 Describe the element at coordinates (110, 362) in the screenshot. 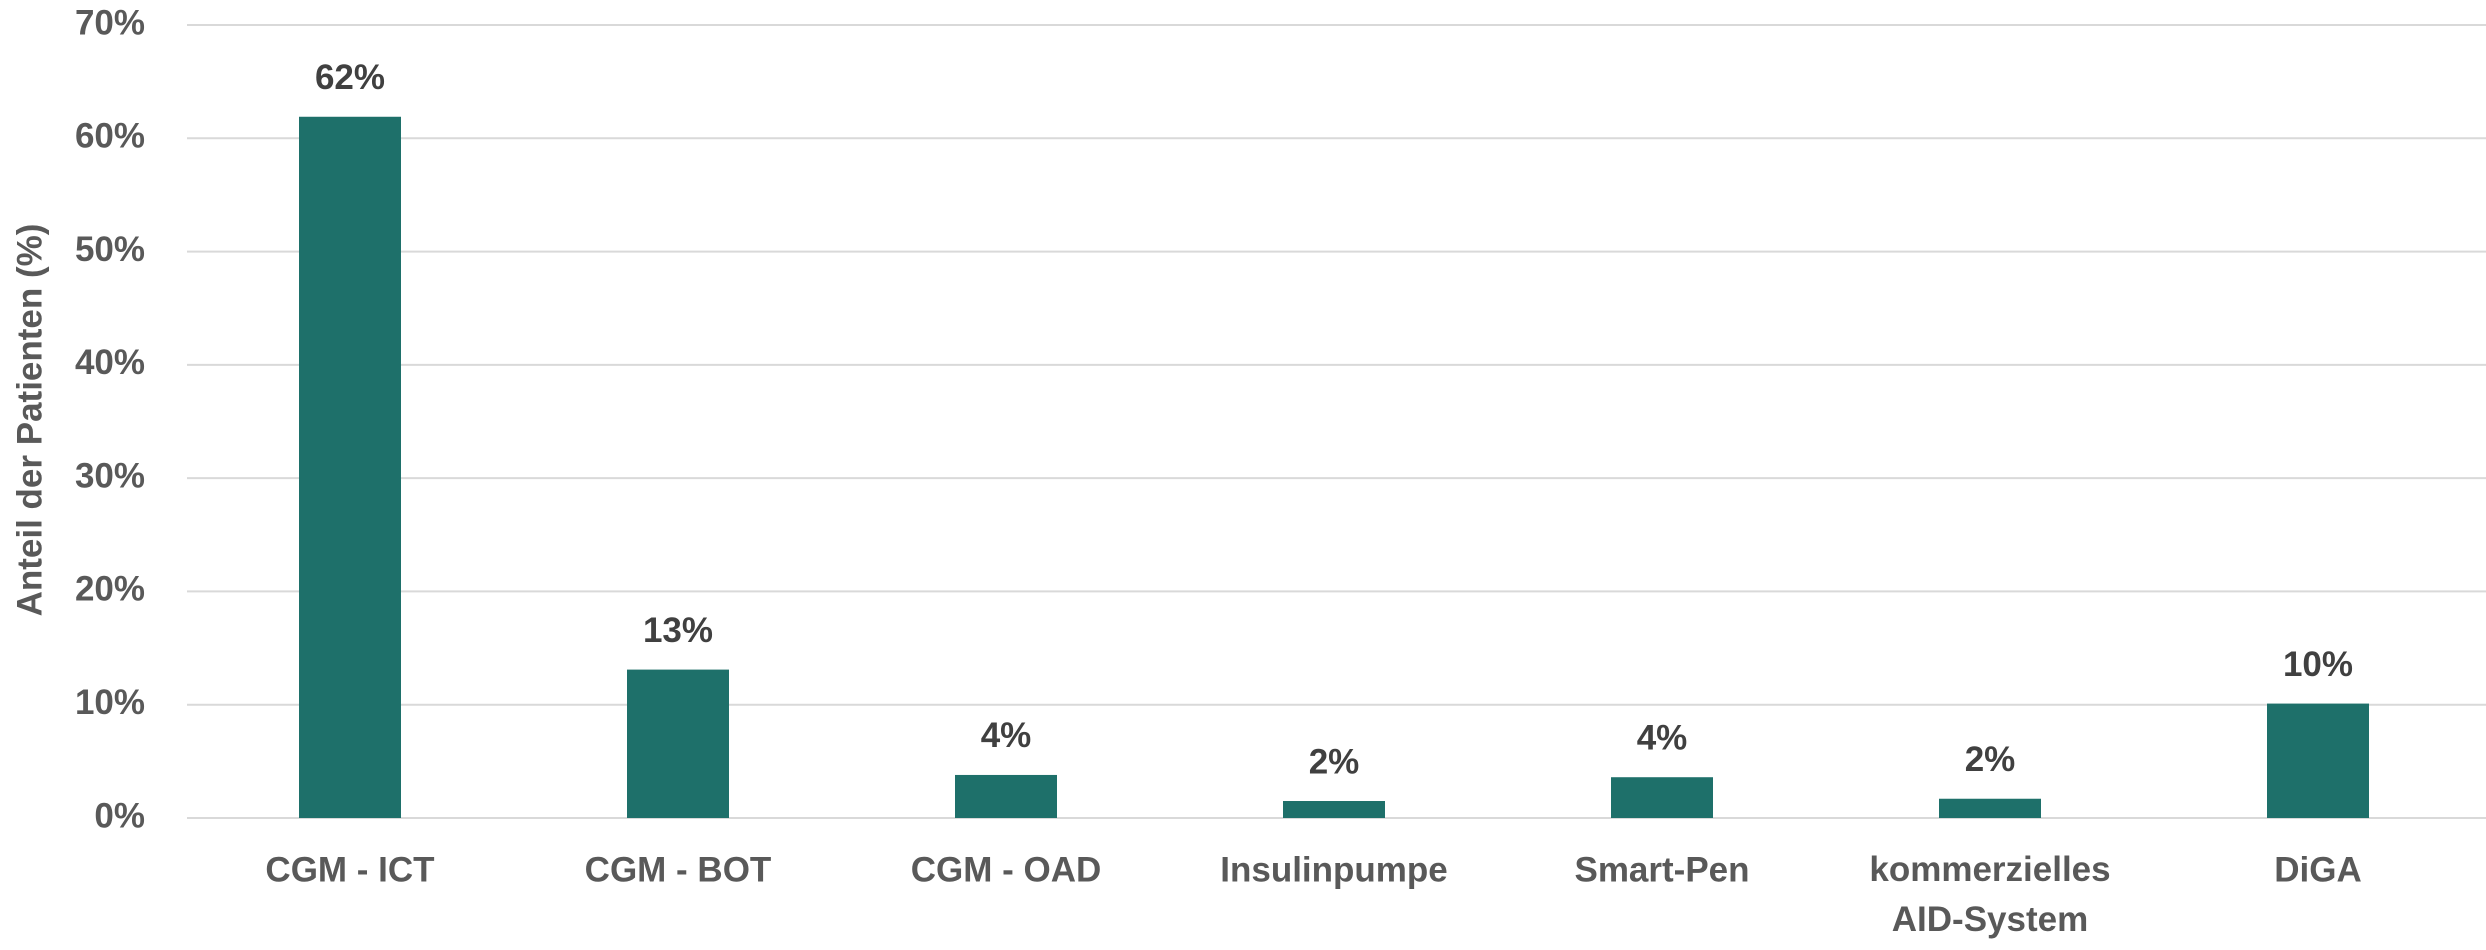

I see `y-tick-label: 40%` at that location.